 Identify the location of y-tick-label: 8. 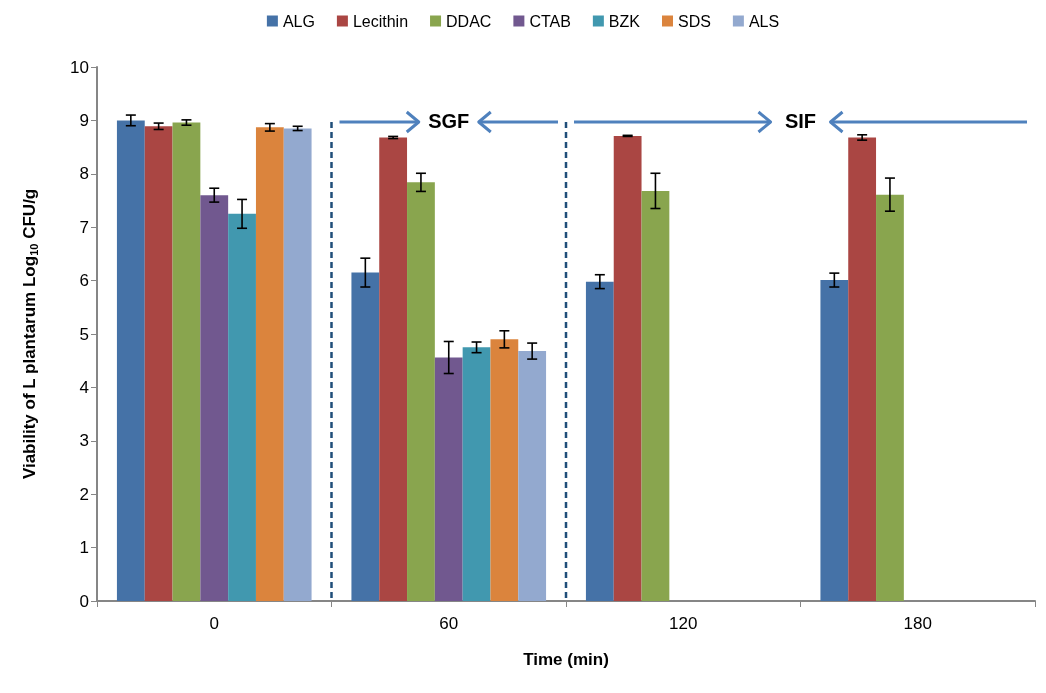
(84, 174).